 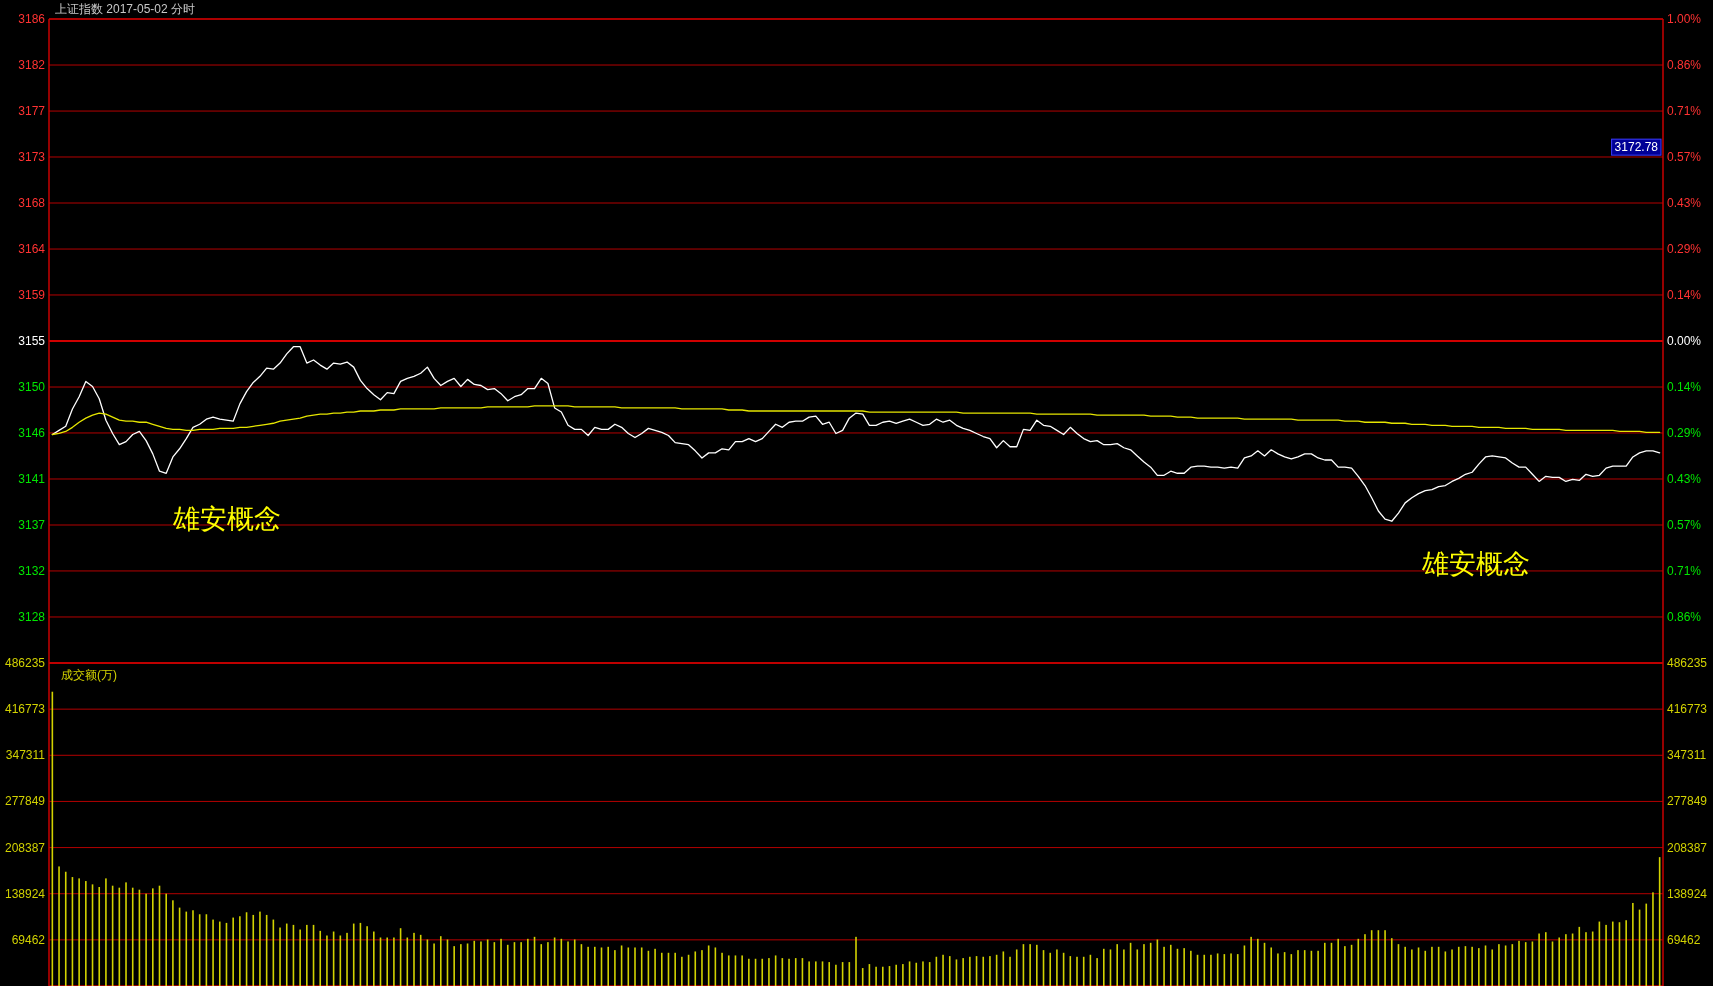 What do you see at coordinates (32, 65) in the screenshot?
I see `y-tick-label: 3182` at bounding box center [32, 65].